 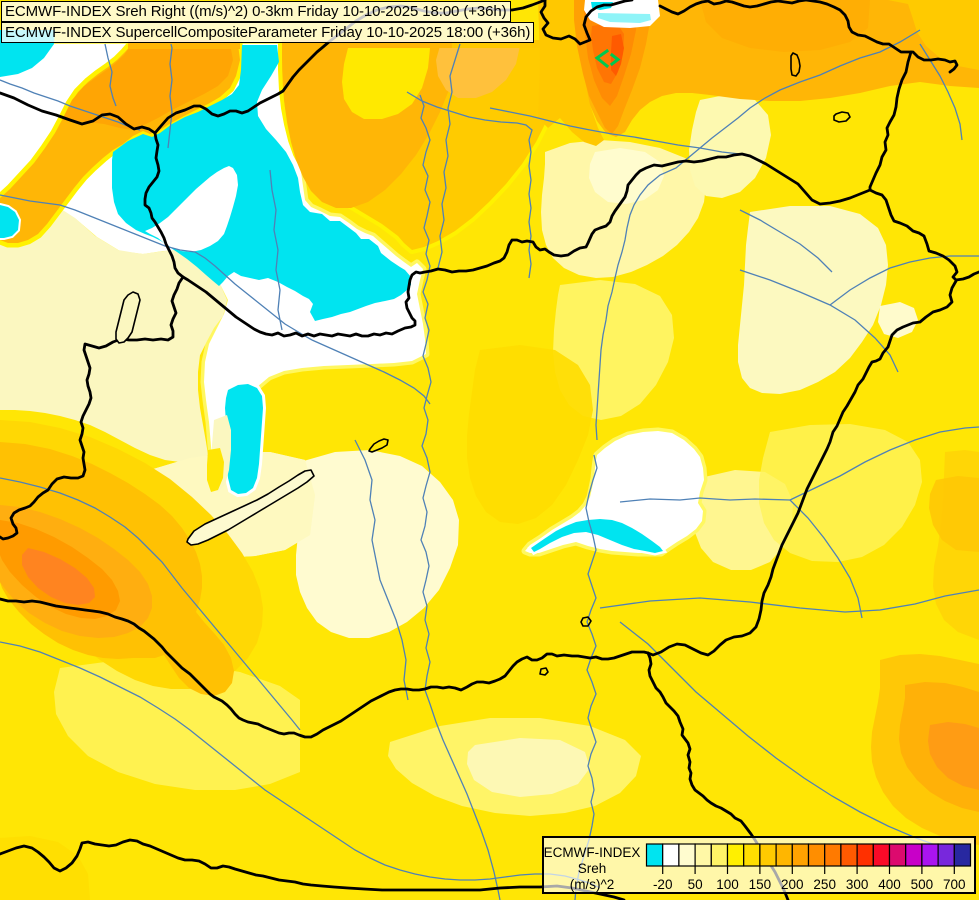 I want to click on svg-text: 200, so click(x=792, y=884).